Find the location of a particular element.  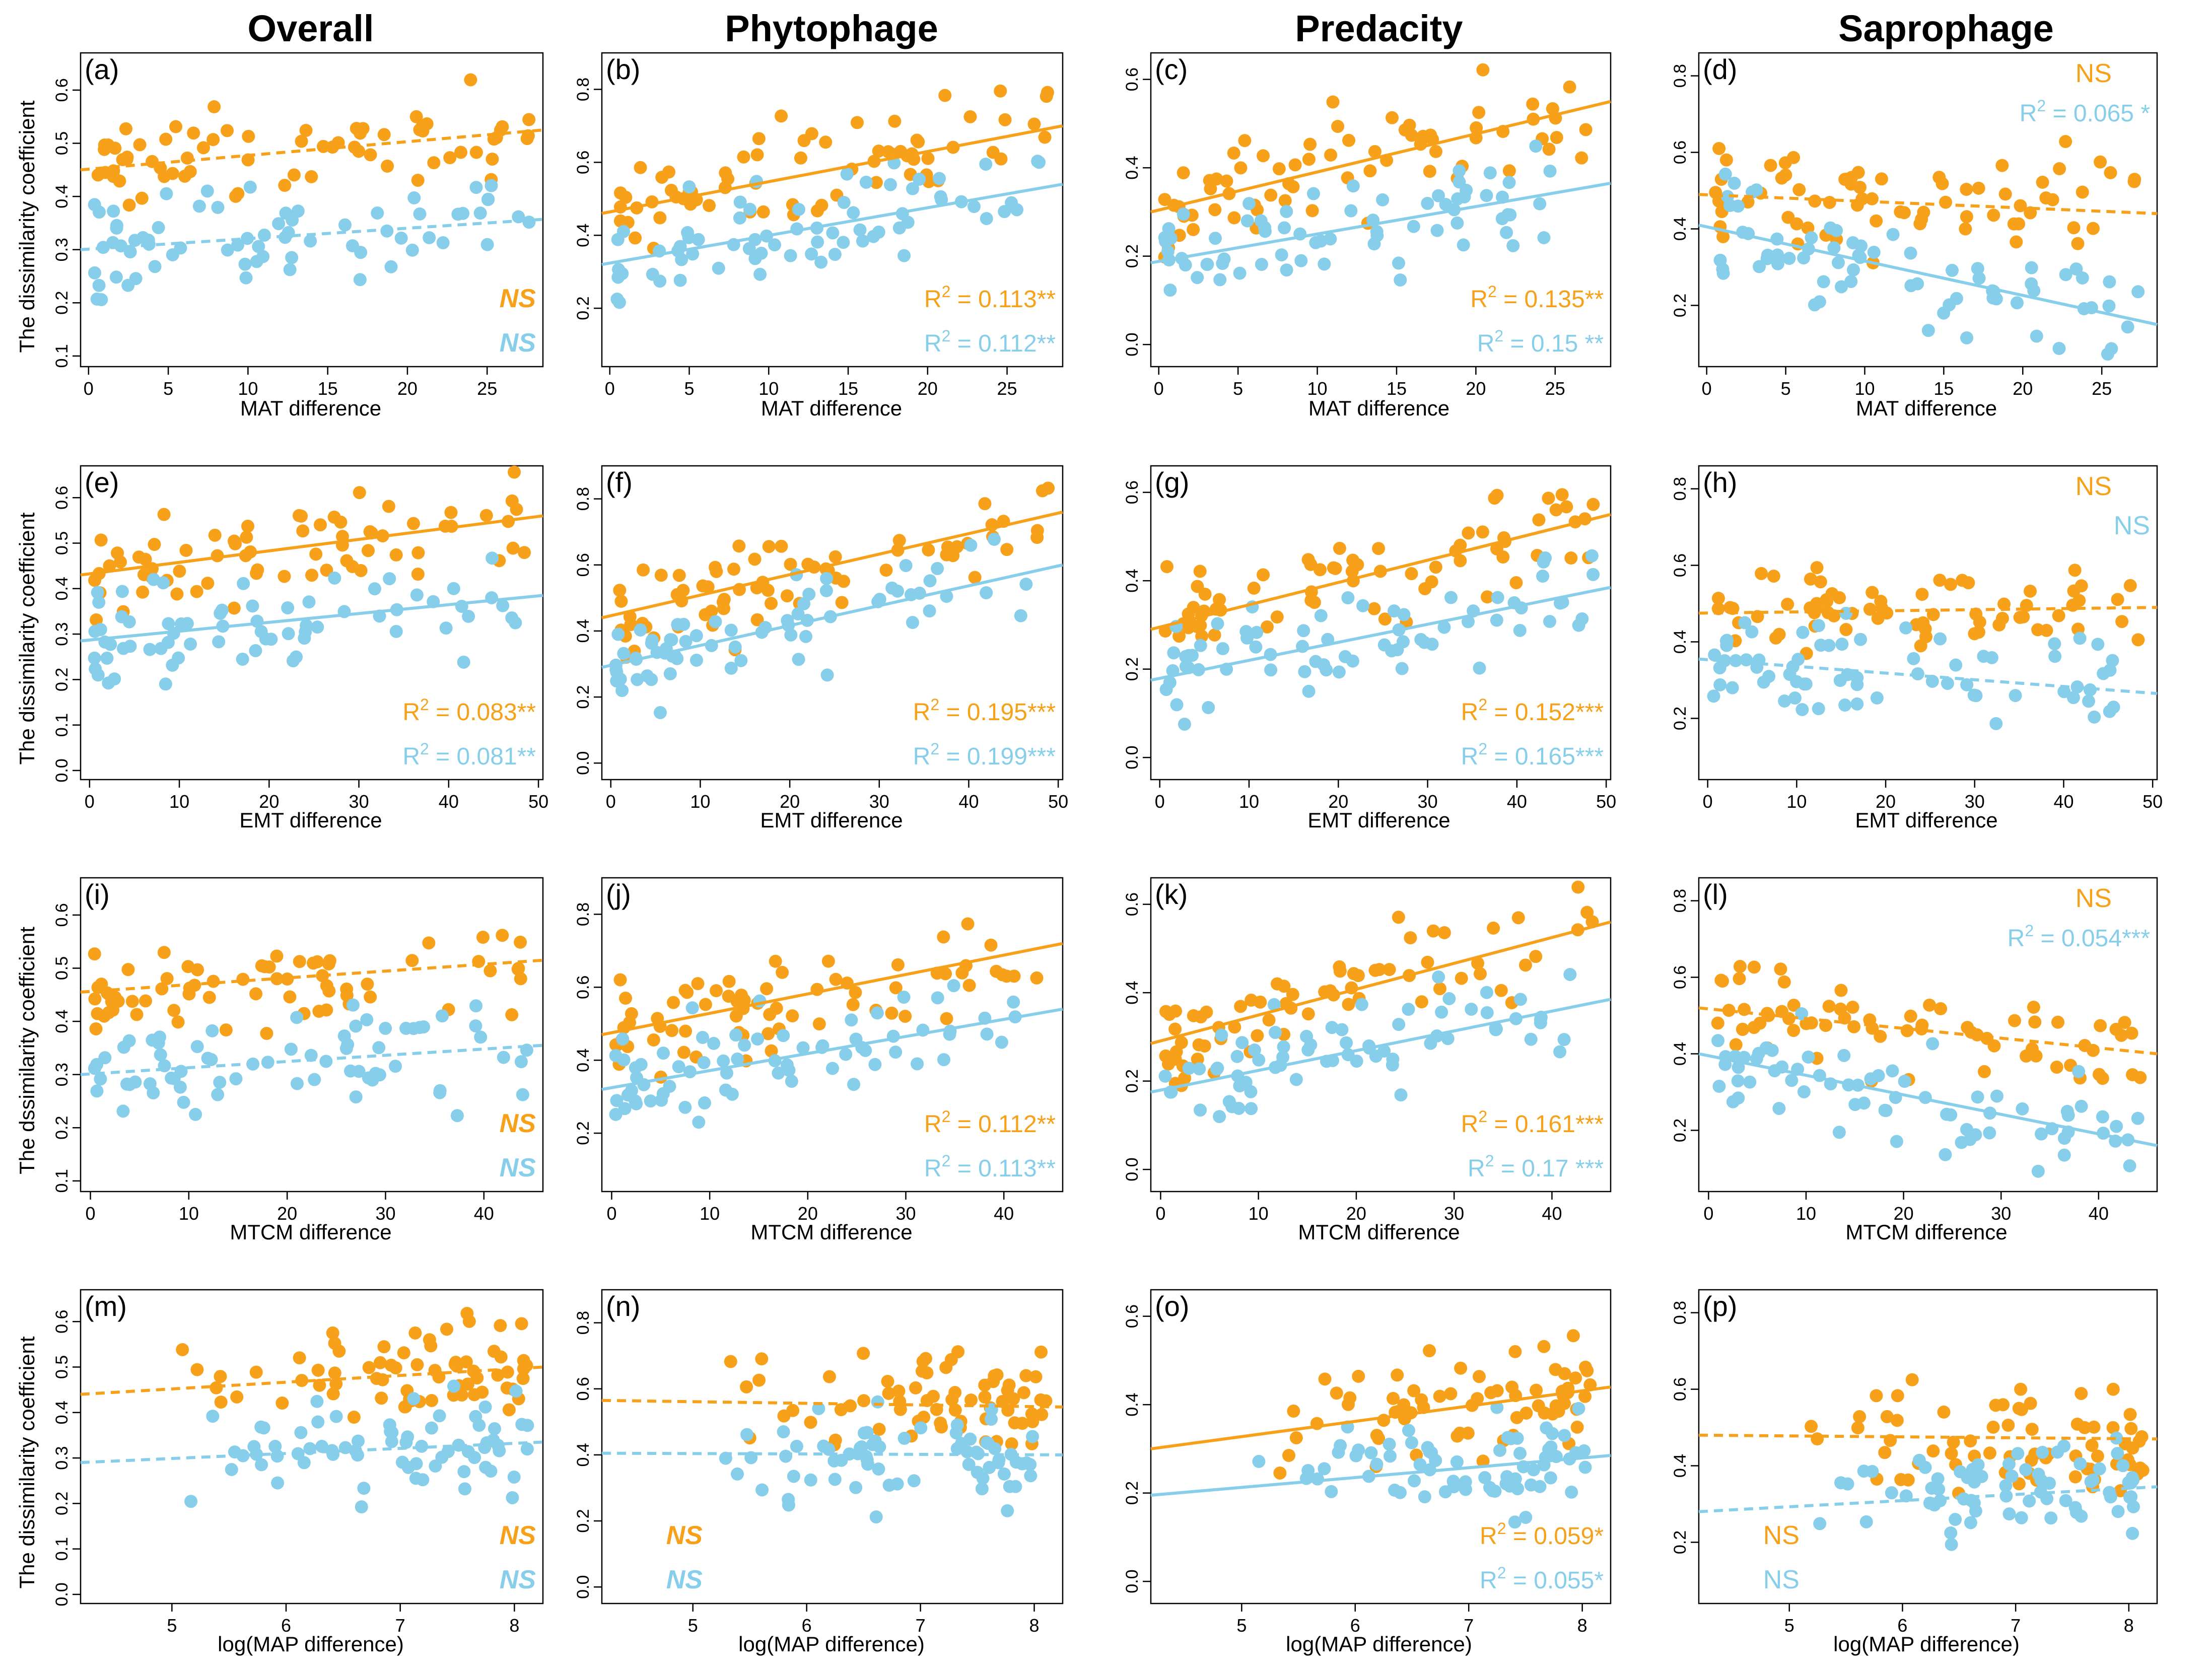

y-tick-label-g: 0.0 is located at coordinates (1132, 757).